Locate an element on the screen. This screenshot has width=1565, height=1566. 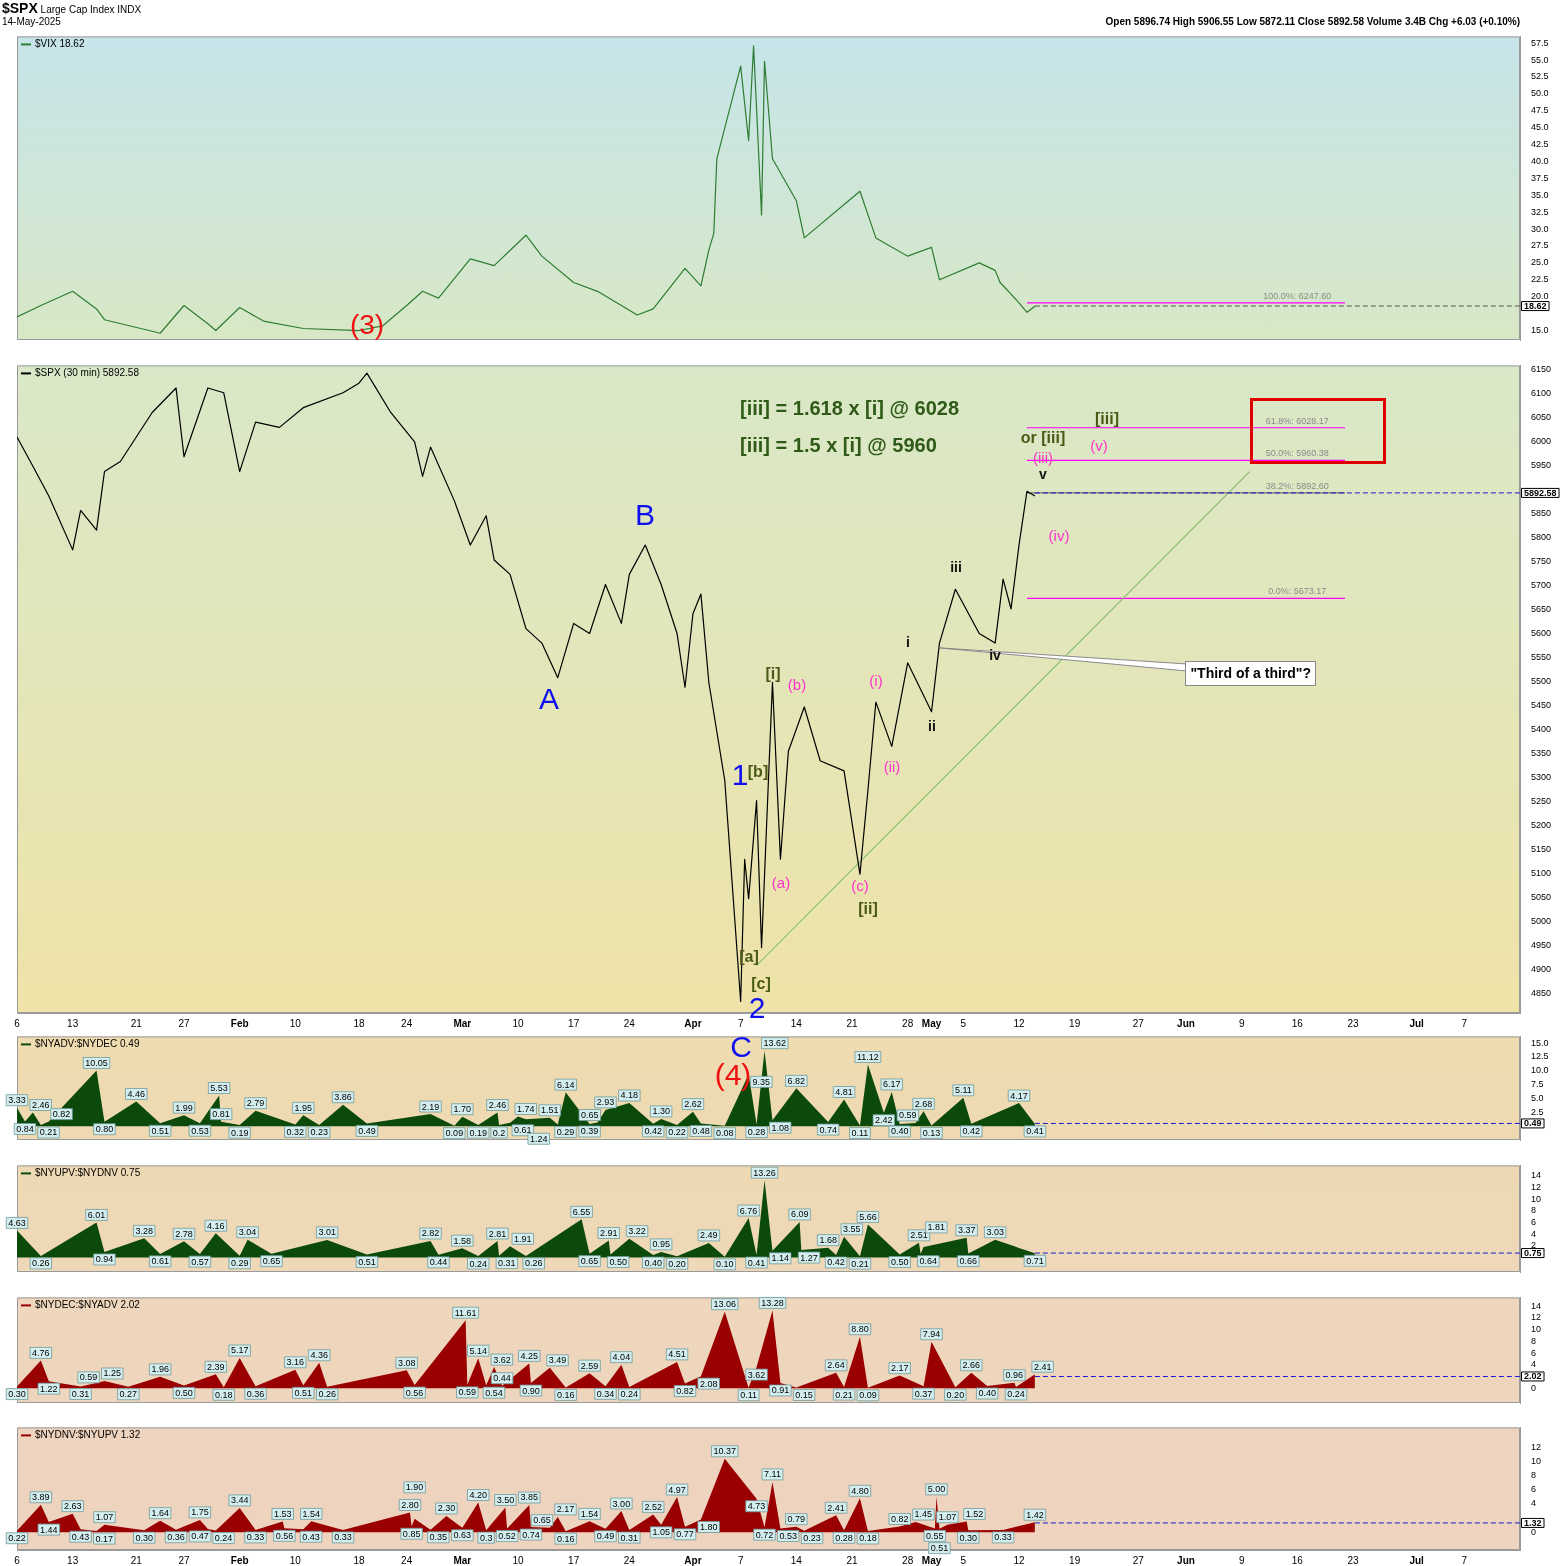
y-tick-label: 0 is located at coordinates (1534, 1387).